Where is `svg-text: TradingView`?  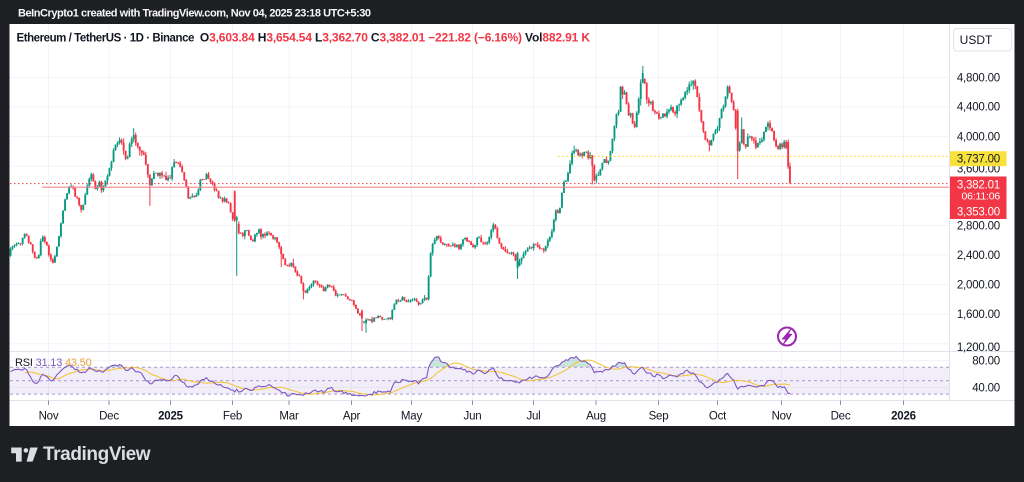 svg-text: TradingView is located at coordinates (97, 454).